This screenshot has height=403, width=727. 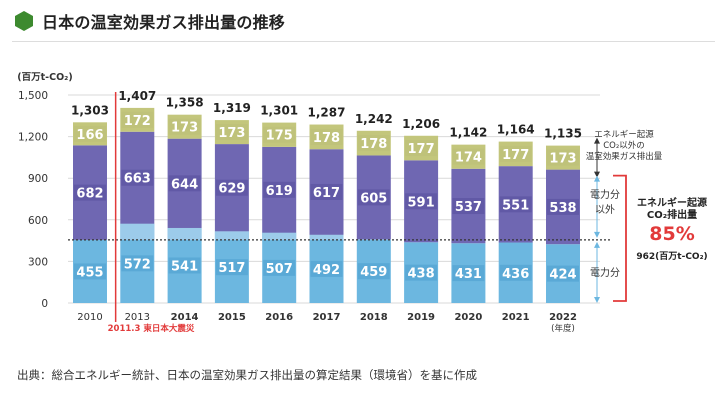 What do you see at coordinates (137, 317) in the screenshot?
I see `x-tick-label: 2013` at bounding box center [137, 317].